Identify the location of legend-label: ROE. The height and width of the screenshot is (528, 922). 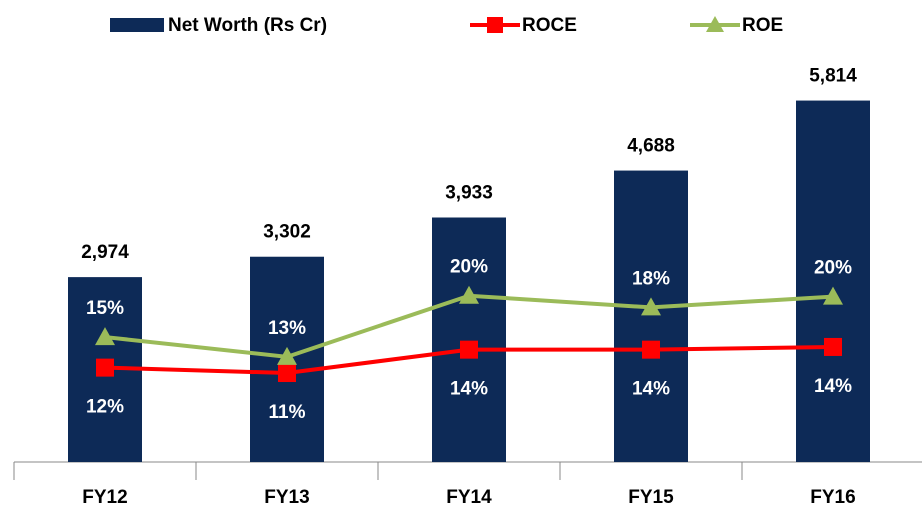
(762, 25).